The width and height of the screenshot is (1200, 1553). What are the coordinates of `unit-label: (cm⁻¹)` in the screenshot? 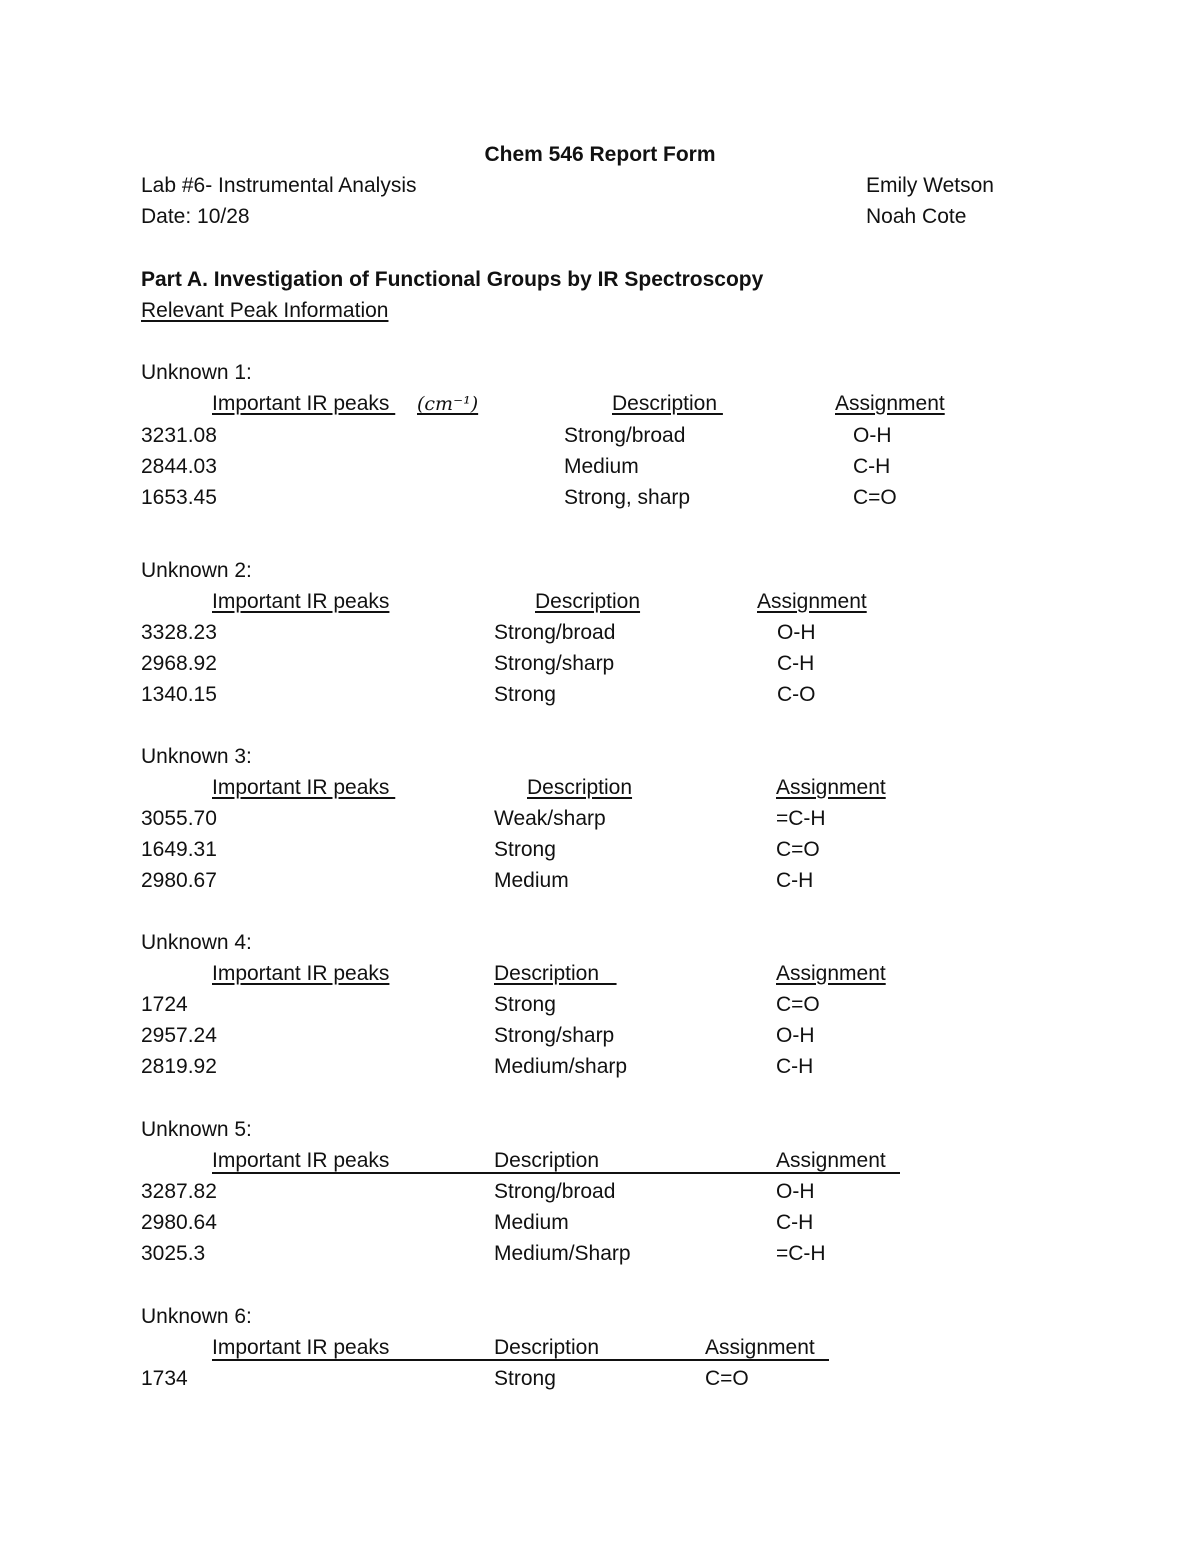 It's located at (448, 404).